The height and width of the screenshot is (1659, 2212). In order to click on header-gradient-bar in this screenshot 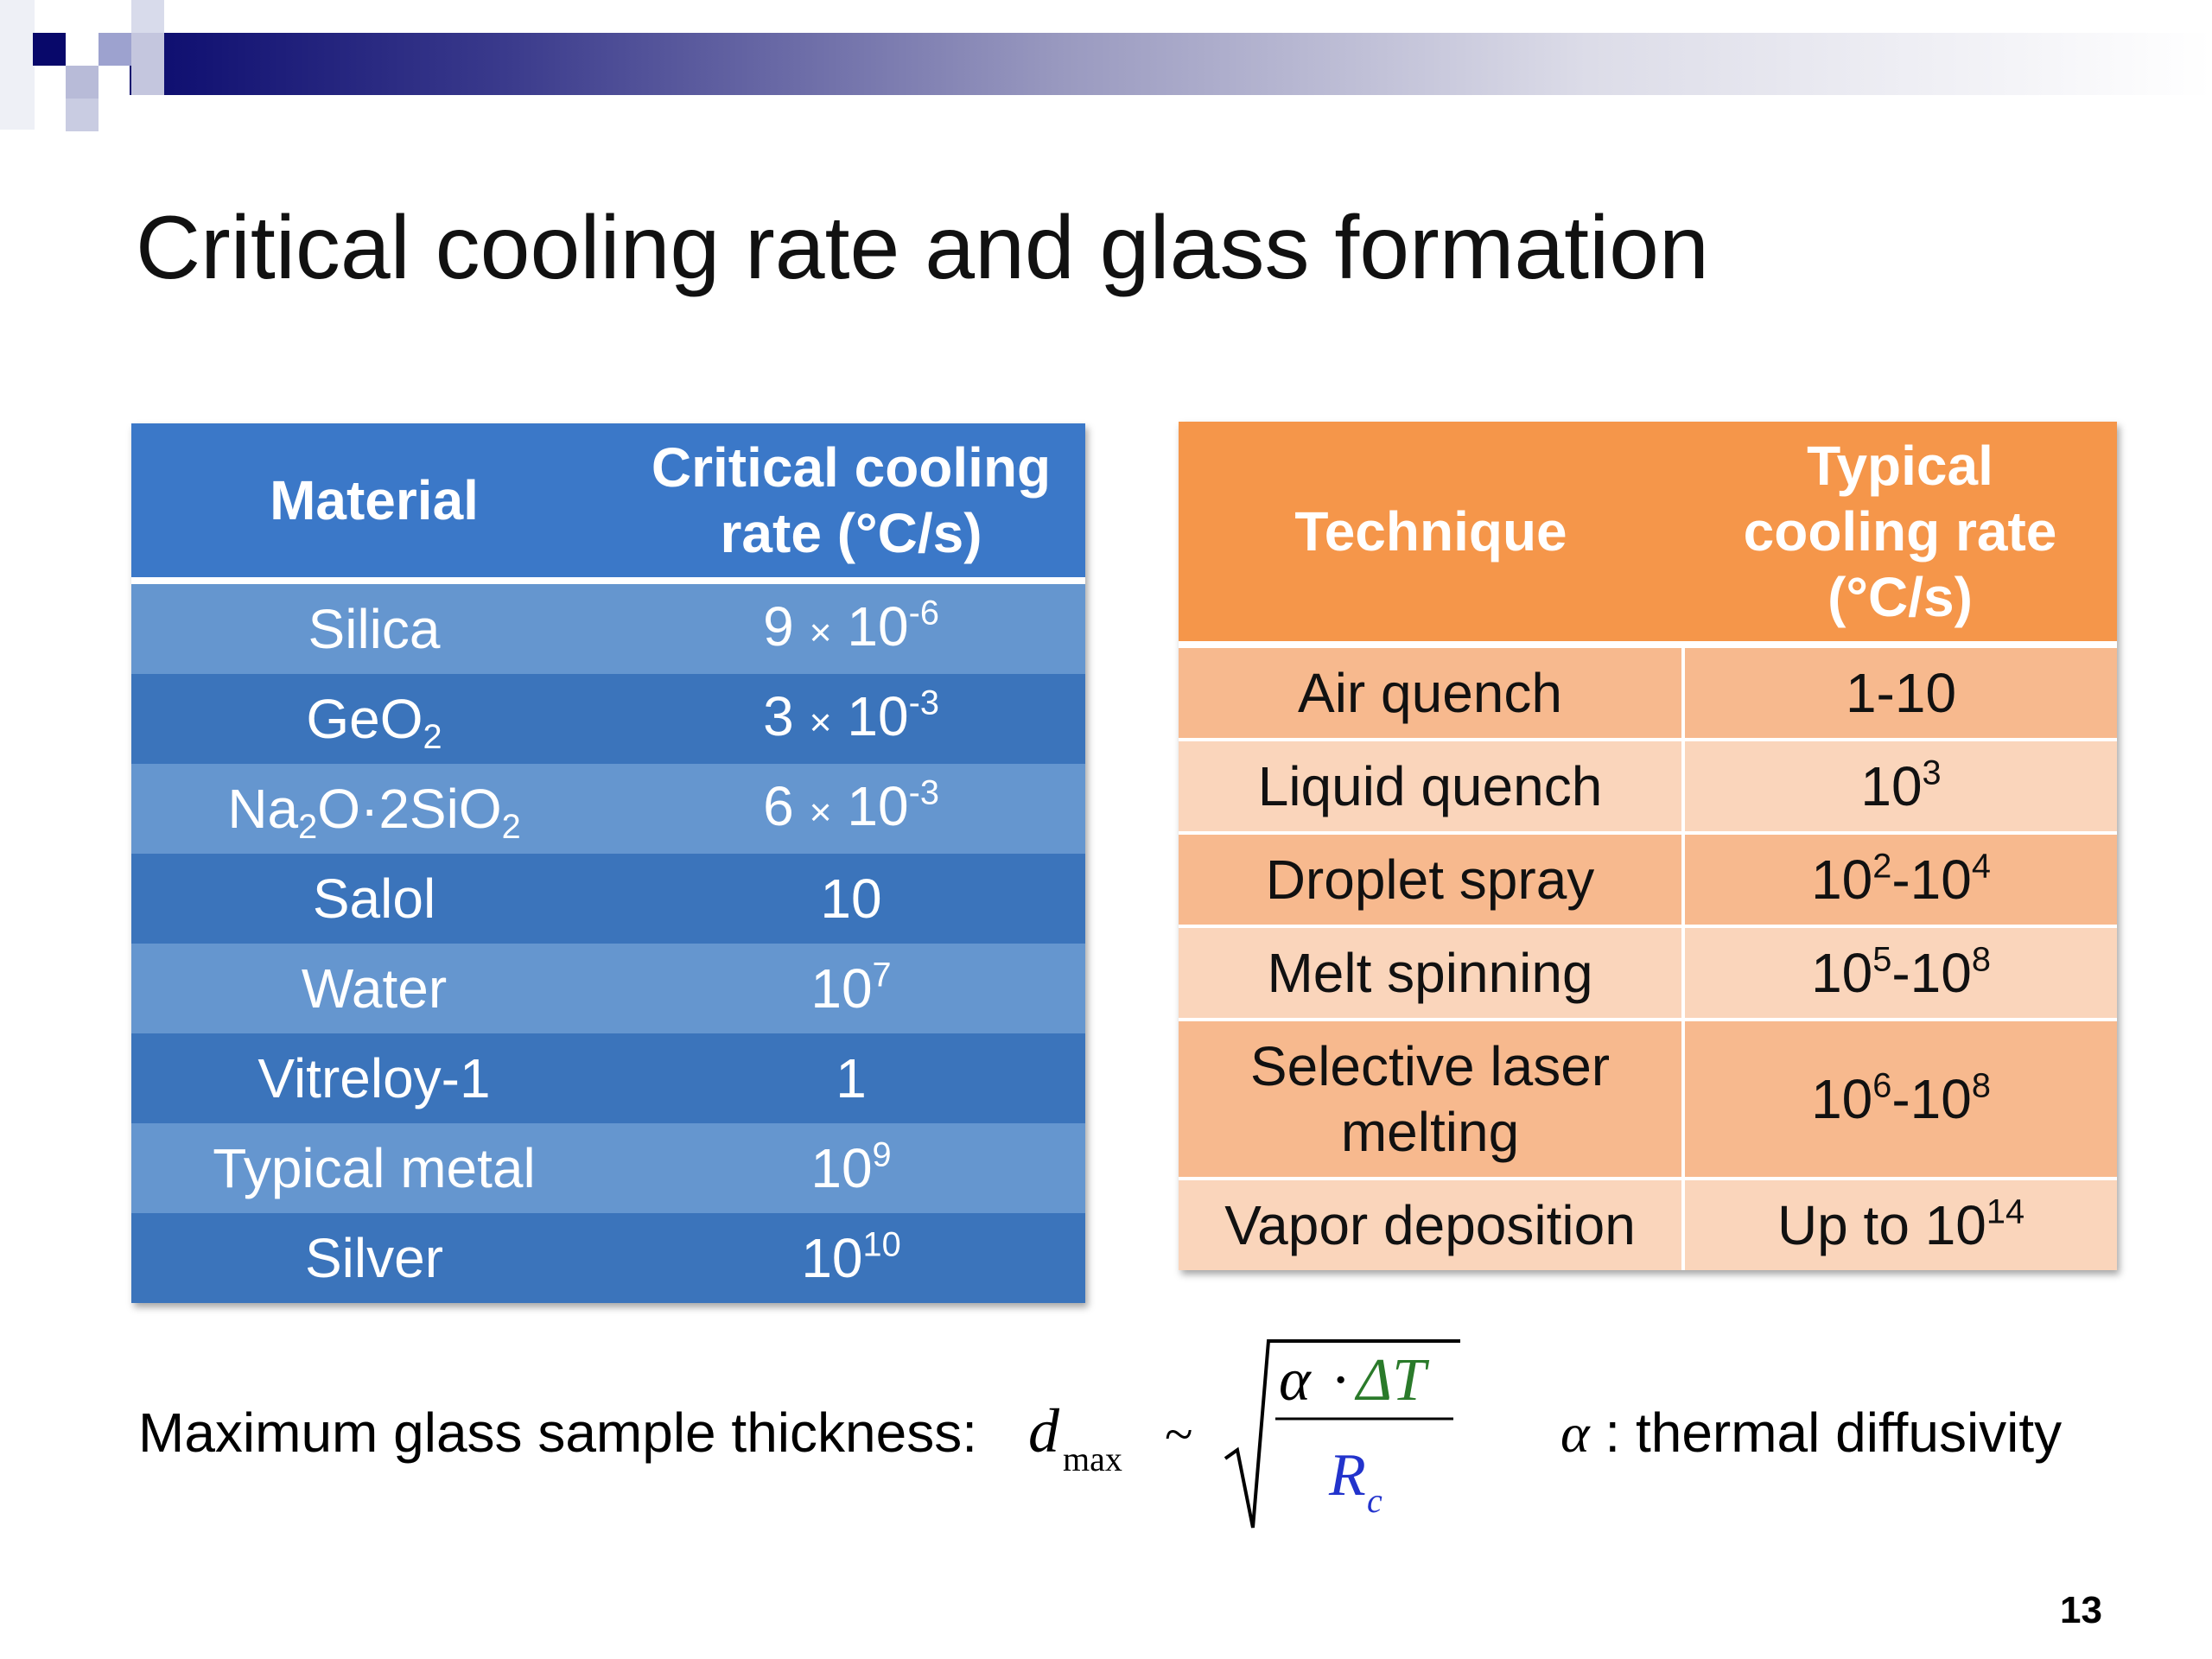, I will do `click(1171, 64)`.